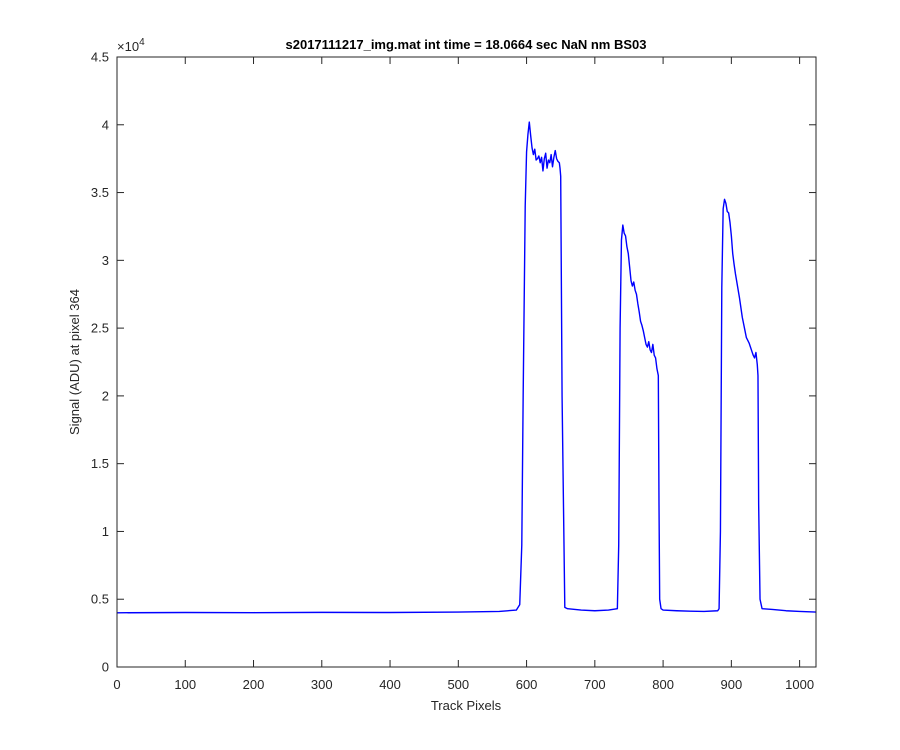 The height and width of the screenshot is (750, 900). What do you see at coordinates (142, 42) in the screenshot?
I see `y-exponent-power: 4` at bounding box center [142, 42].